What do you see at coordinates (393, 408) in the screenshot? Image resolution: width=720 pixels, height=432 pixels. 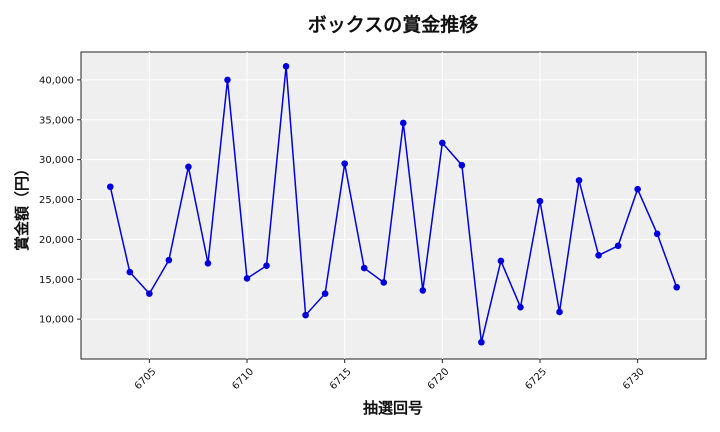 I see `x-axis-label: 抽選回号` at bounding box center [393, 408].